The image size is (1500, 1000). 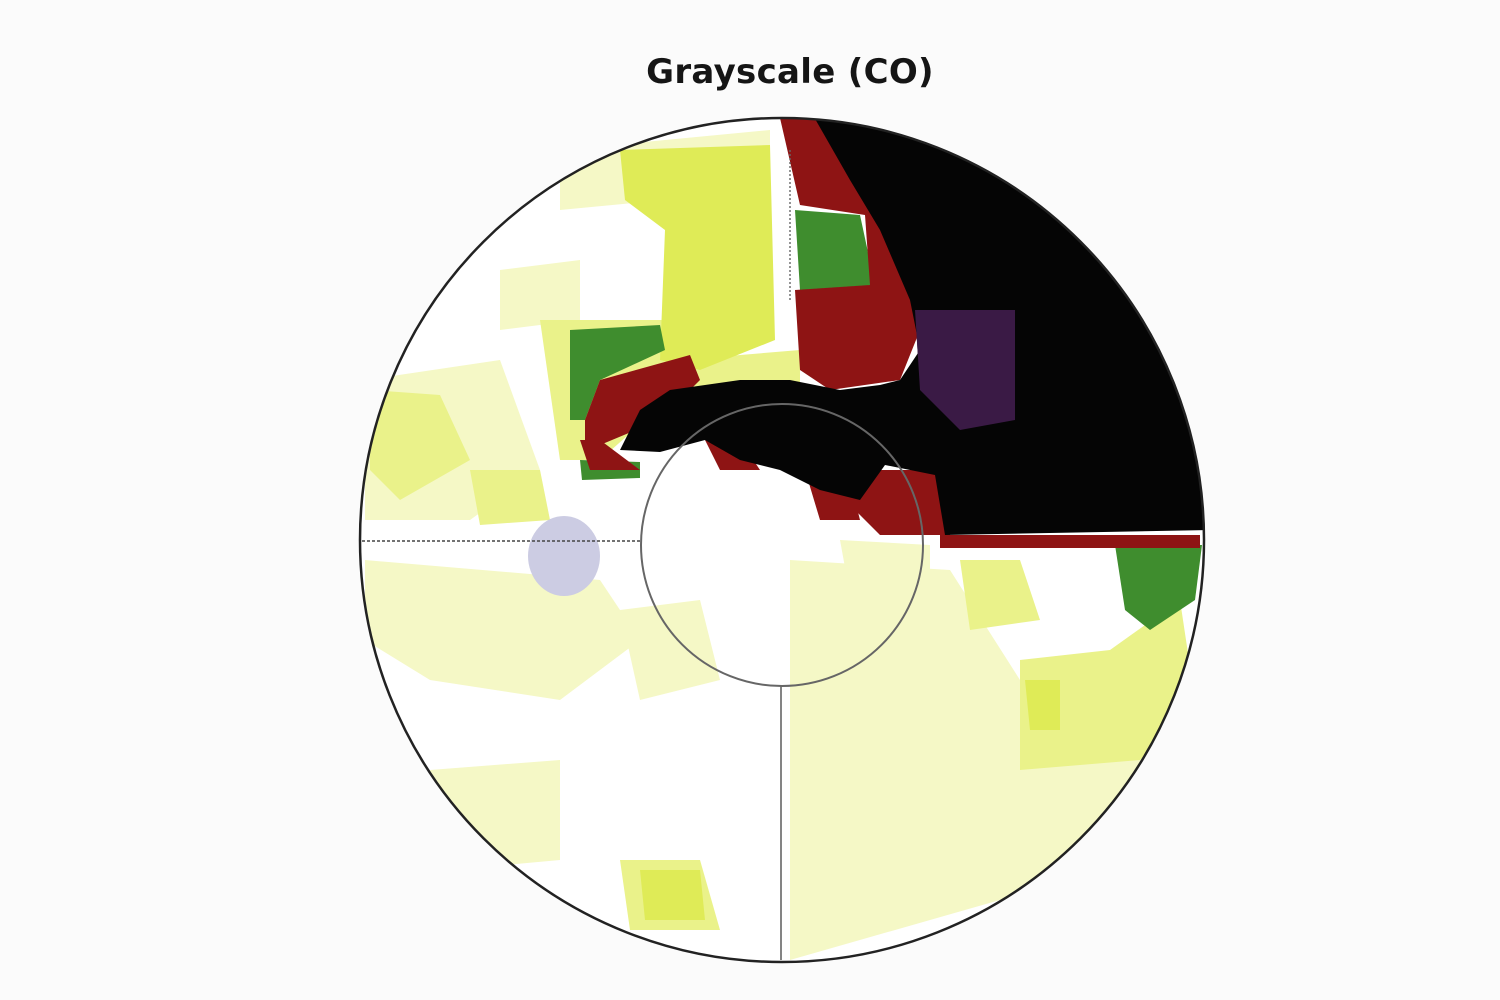 What do you see at coordinates (965, 370) in the screenshot?
I see `patch-purple` at bounding box center [965, 370].